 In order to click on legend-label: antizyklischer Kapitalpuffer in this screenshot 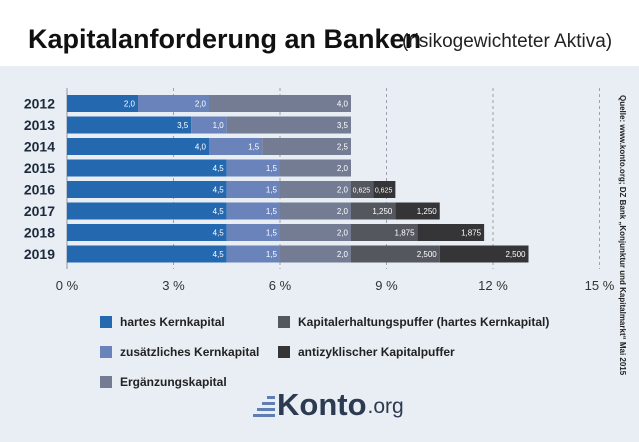, I will do `click(376, 352)`.